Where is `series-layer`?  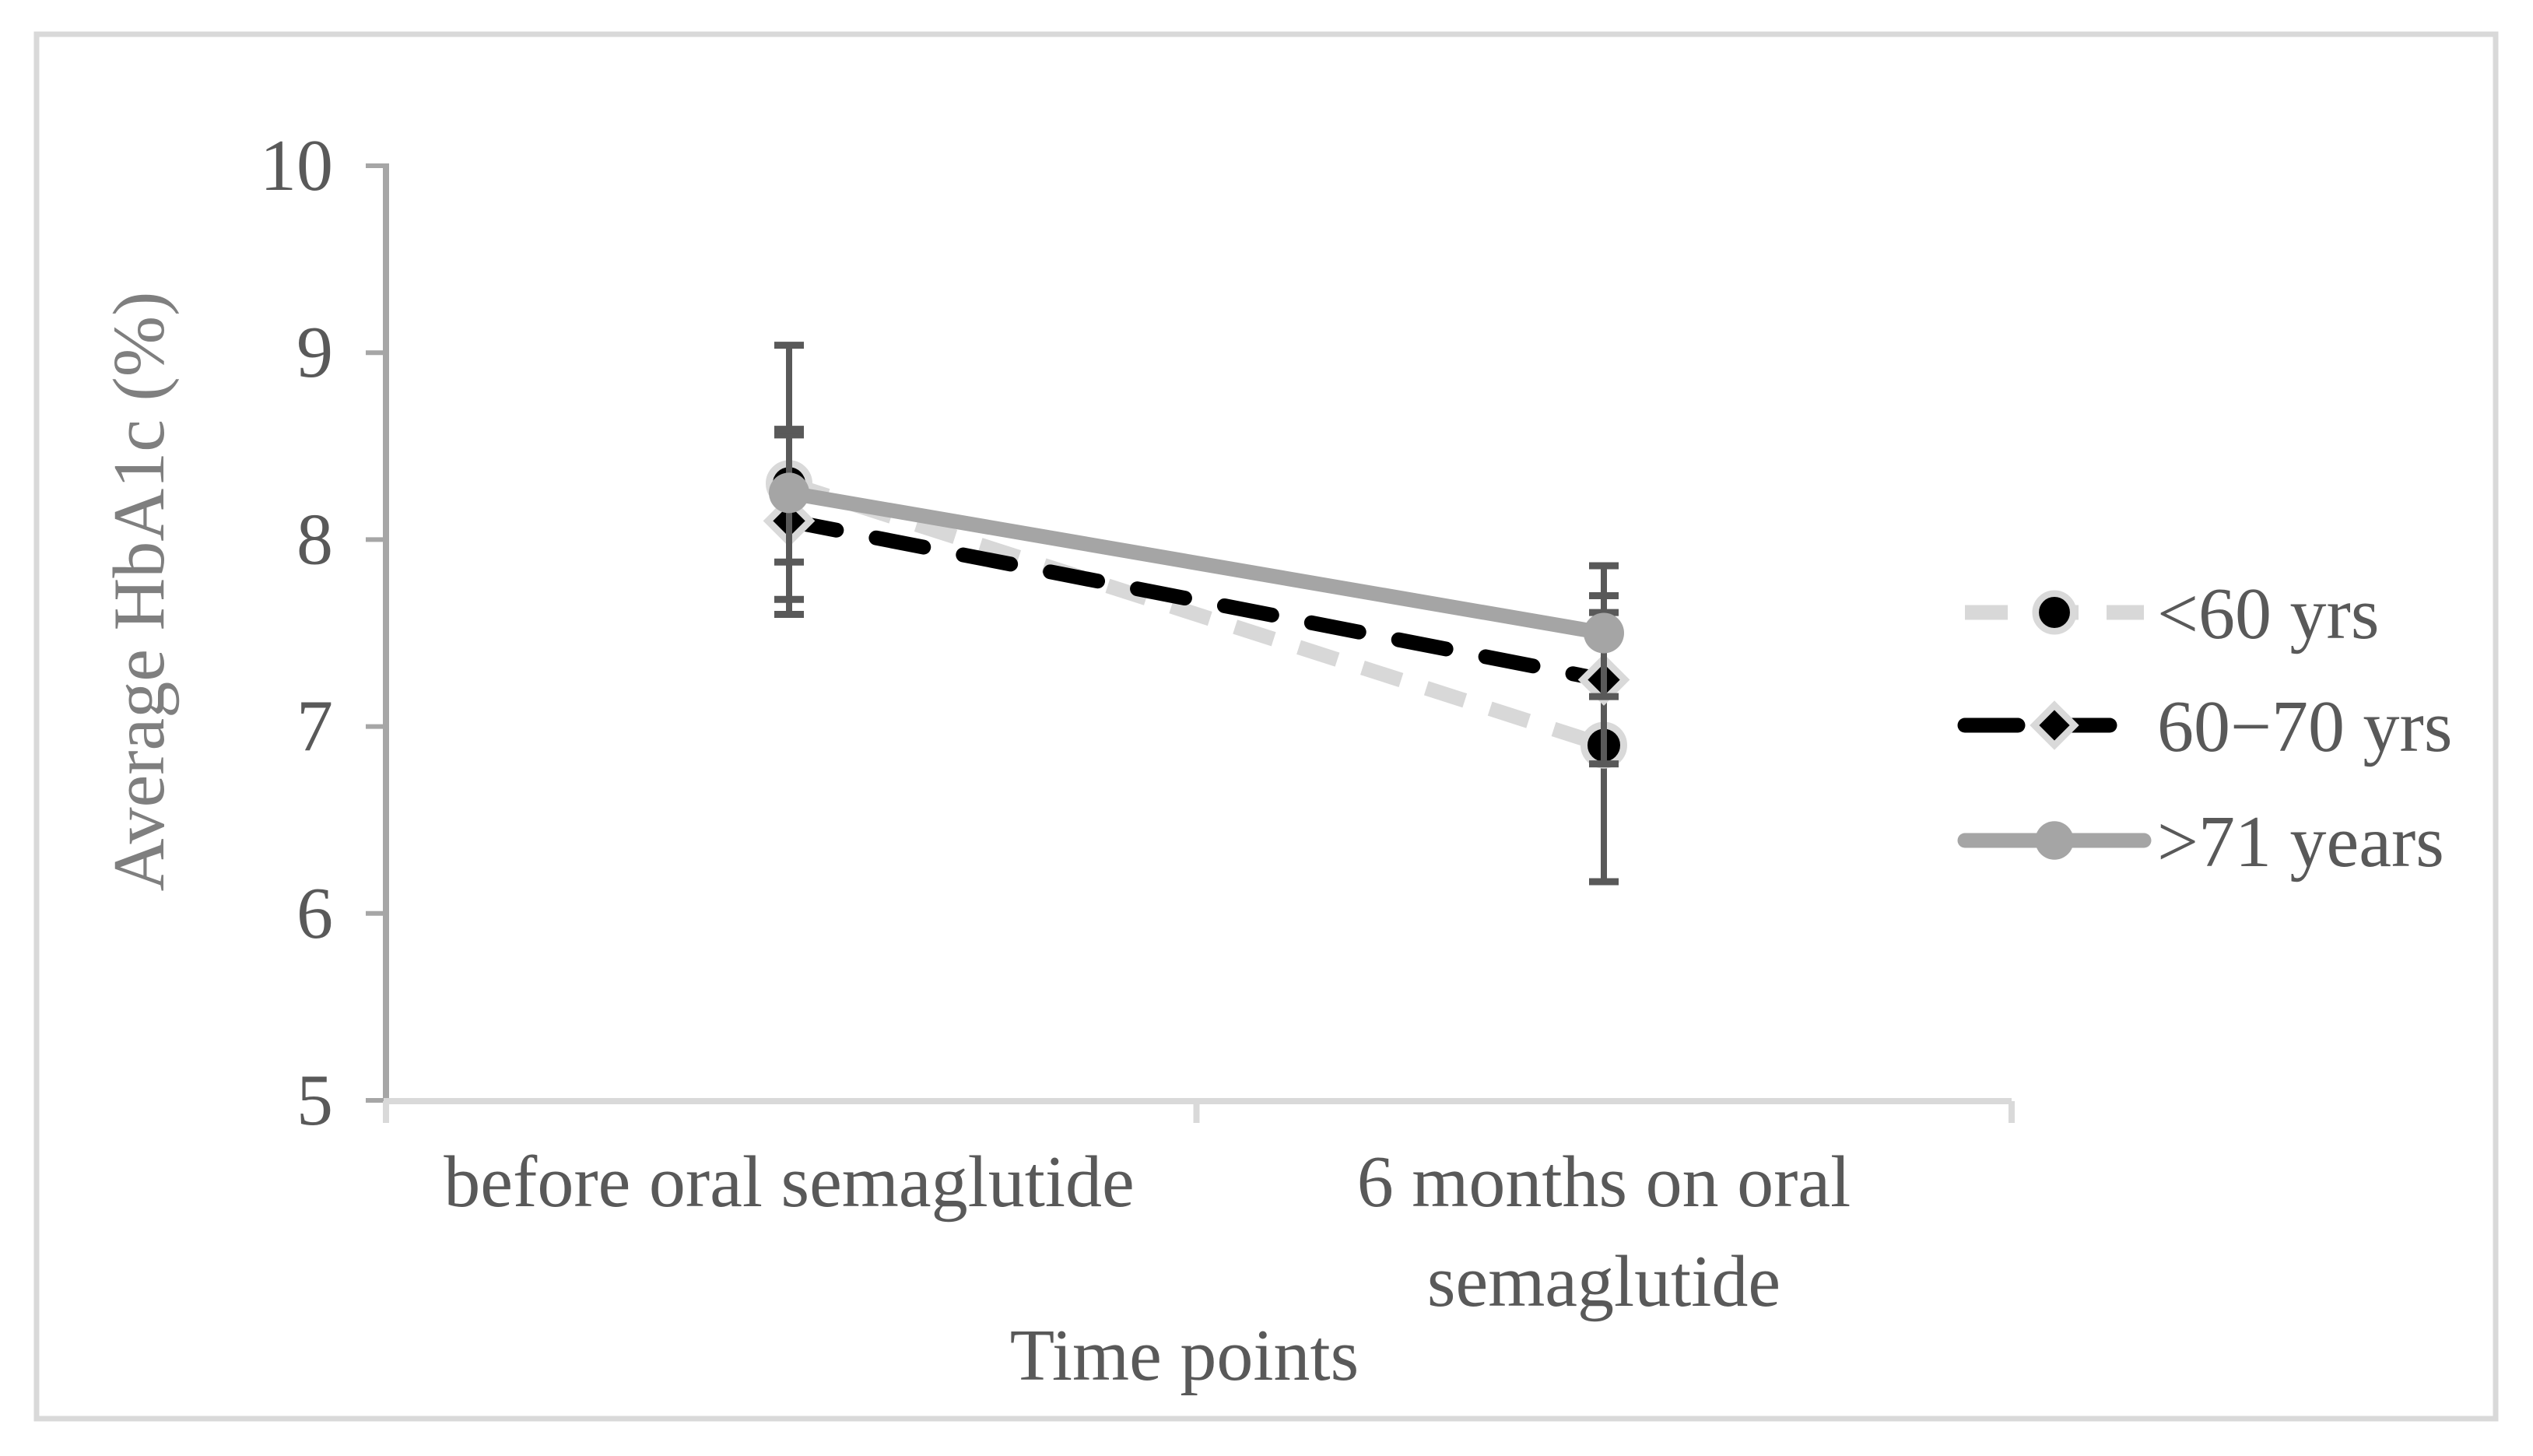
series-layer is located at coordinates (1196, 614).